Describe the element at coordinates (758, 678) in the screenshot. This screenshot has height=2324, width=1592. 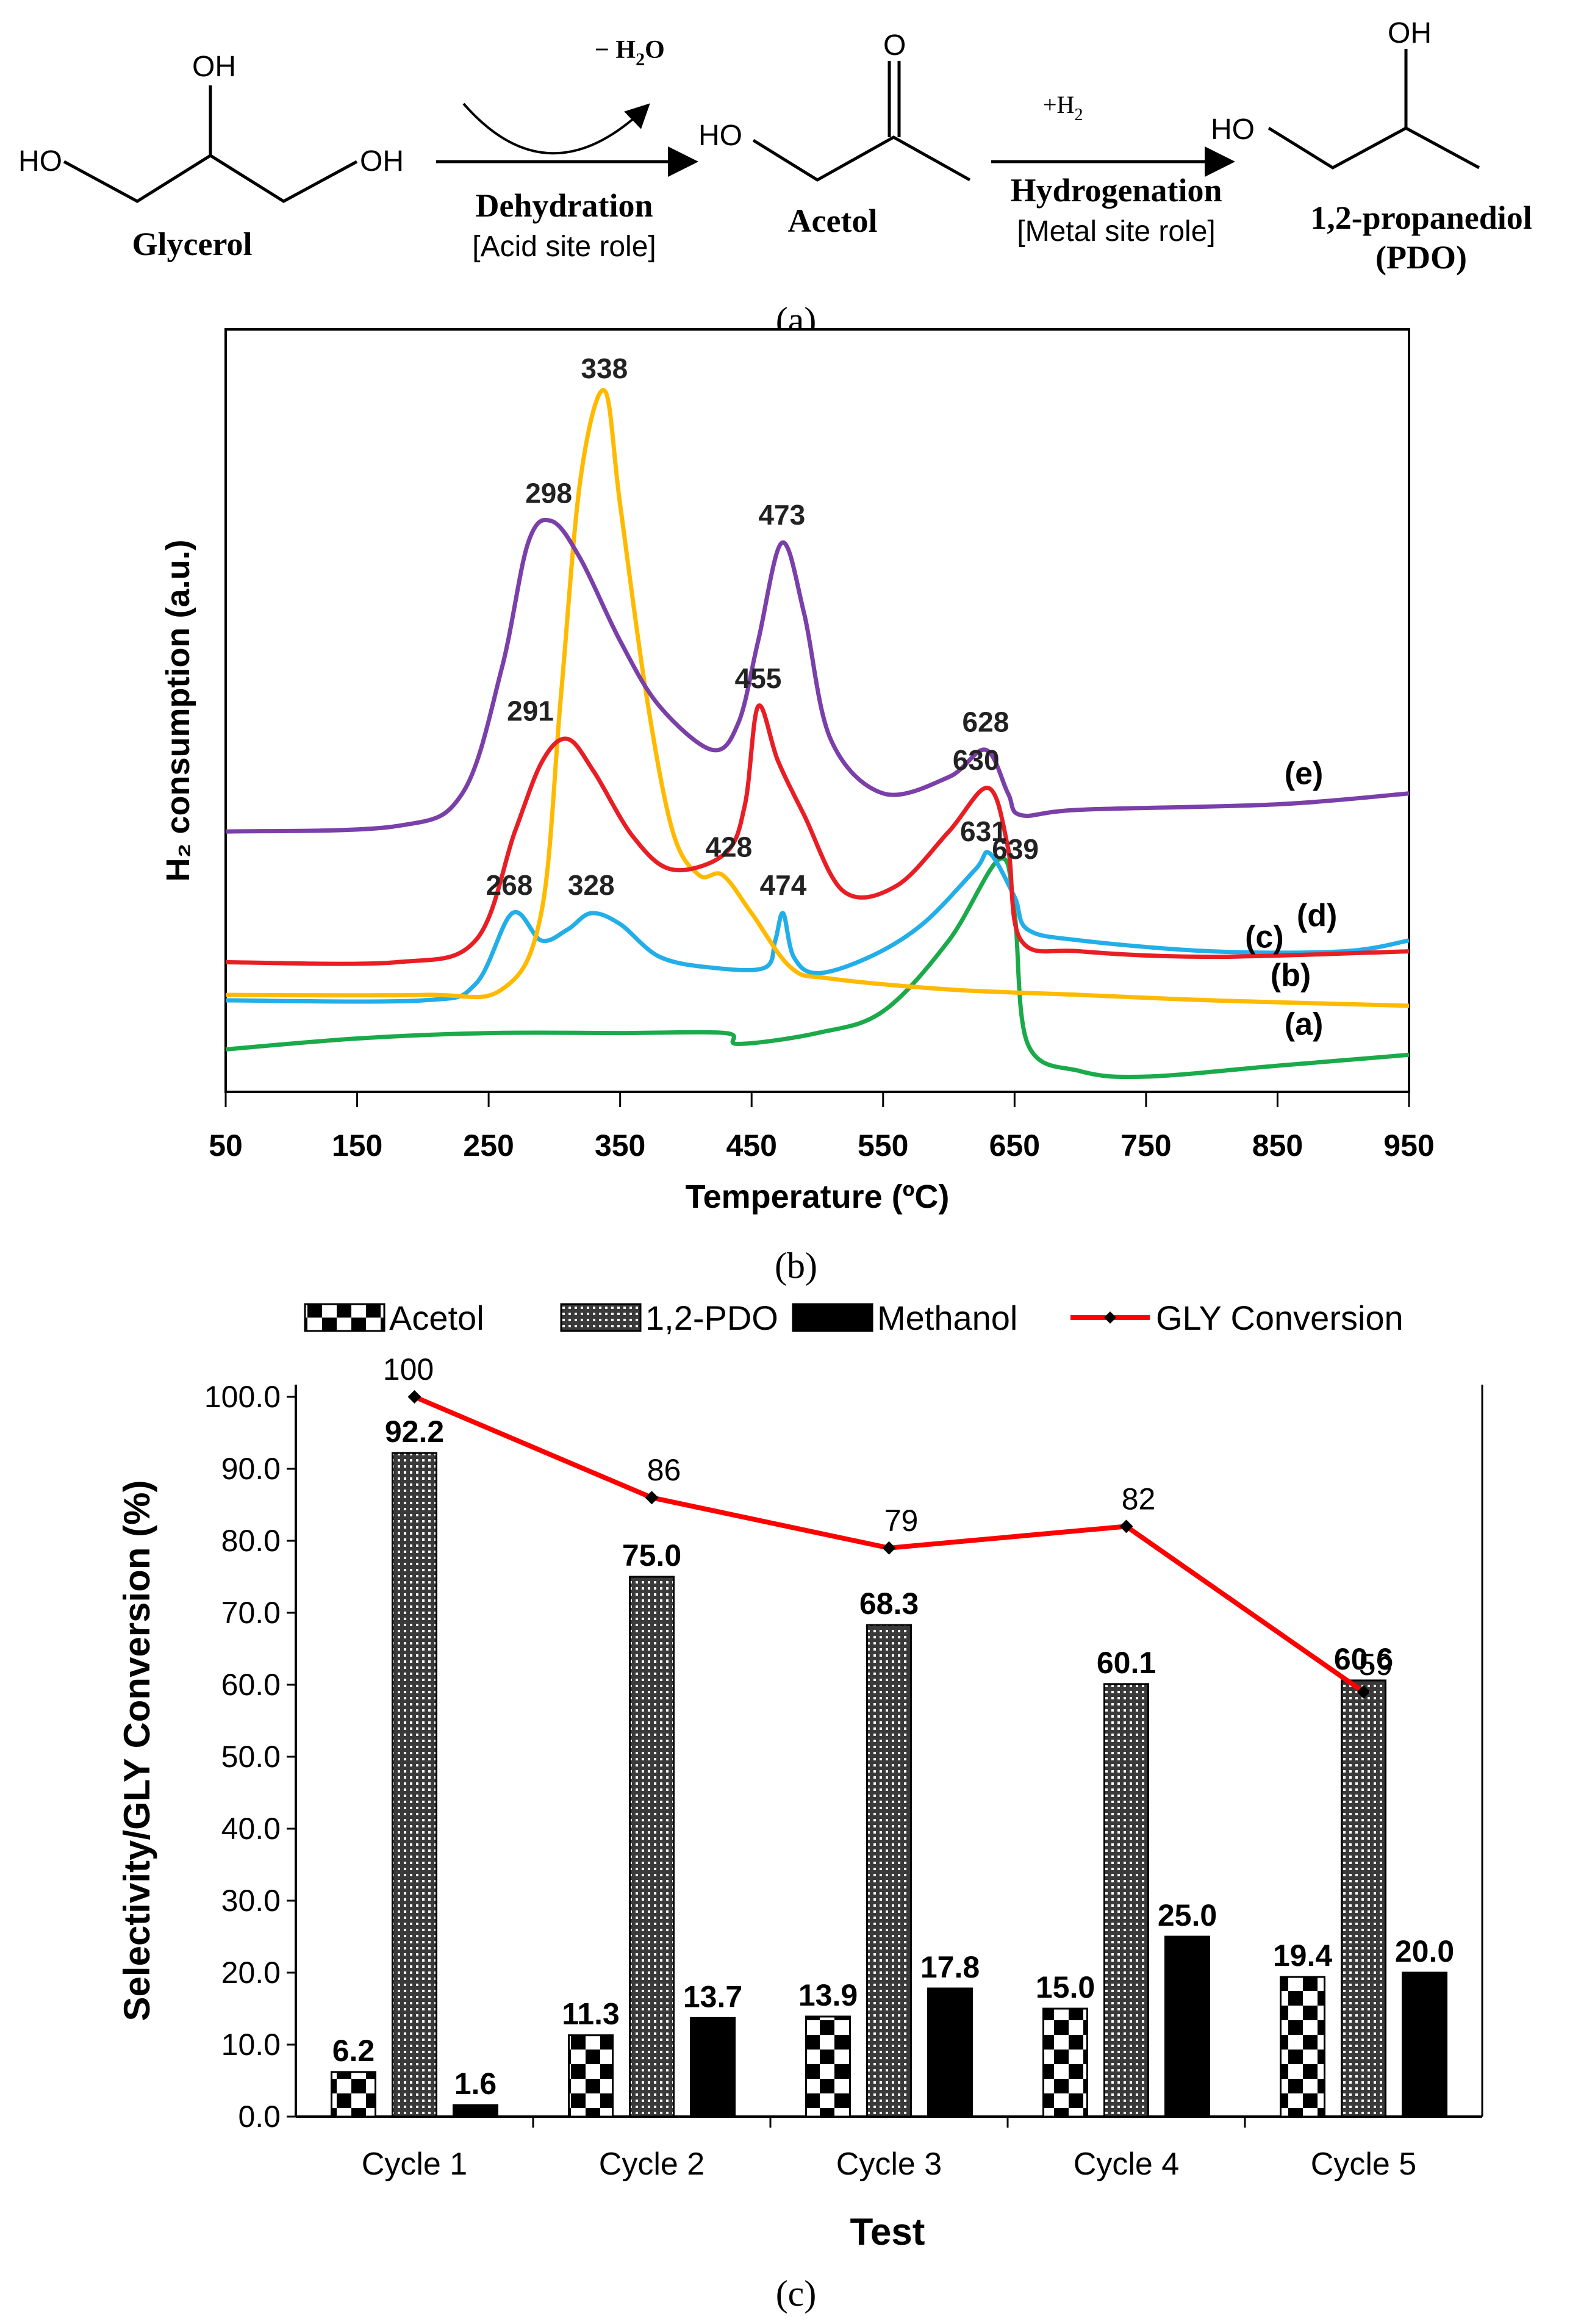
I see `tpr-peak-label: 455` at that location.